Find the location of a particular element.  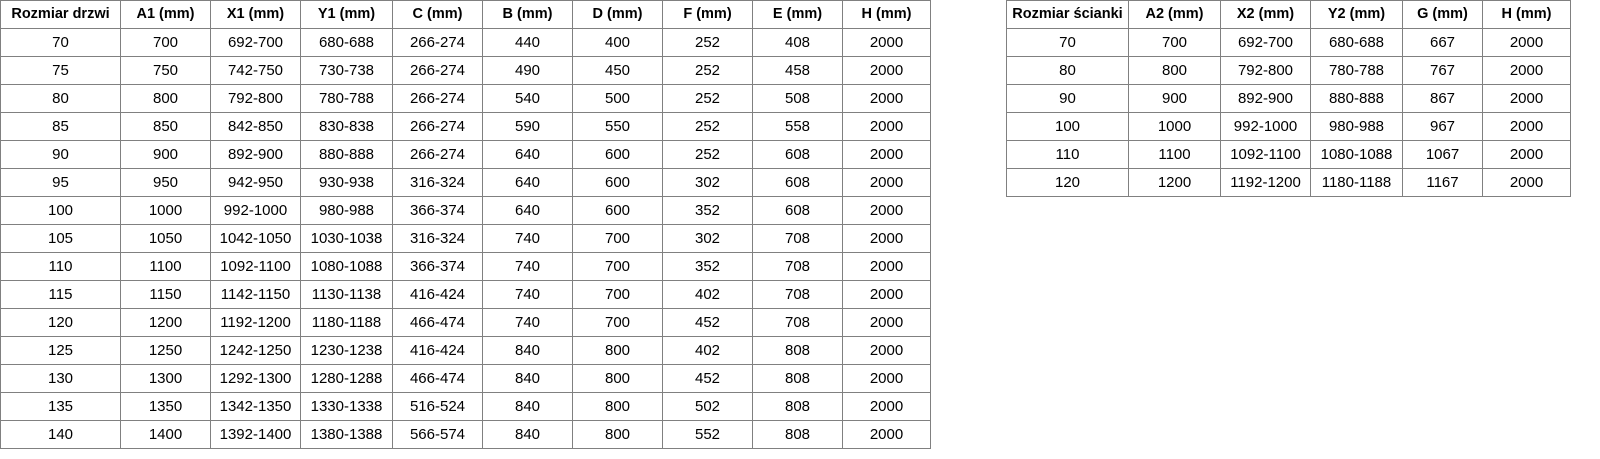

table-cell: 452 is located at coordinates (707, 322).